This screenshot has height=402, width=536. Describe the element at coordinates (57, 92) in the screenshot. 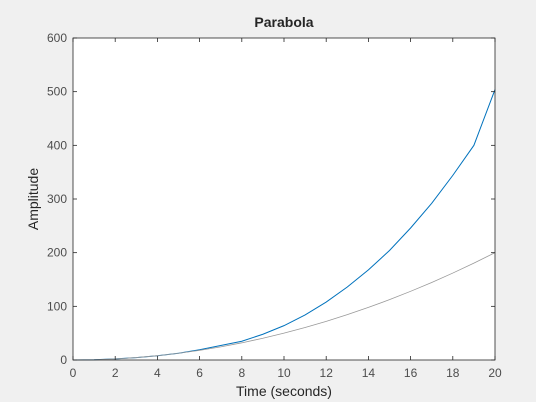

I see `y-tick-label: 500` at that location.